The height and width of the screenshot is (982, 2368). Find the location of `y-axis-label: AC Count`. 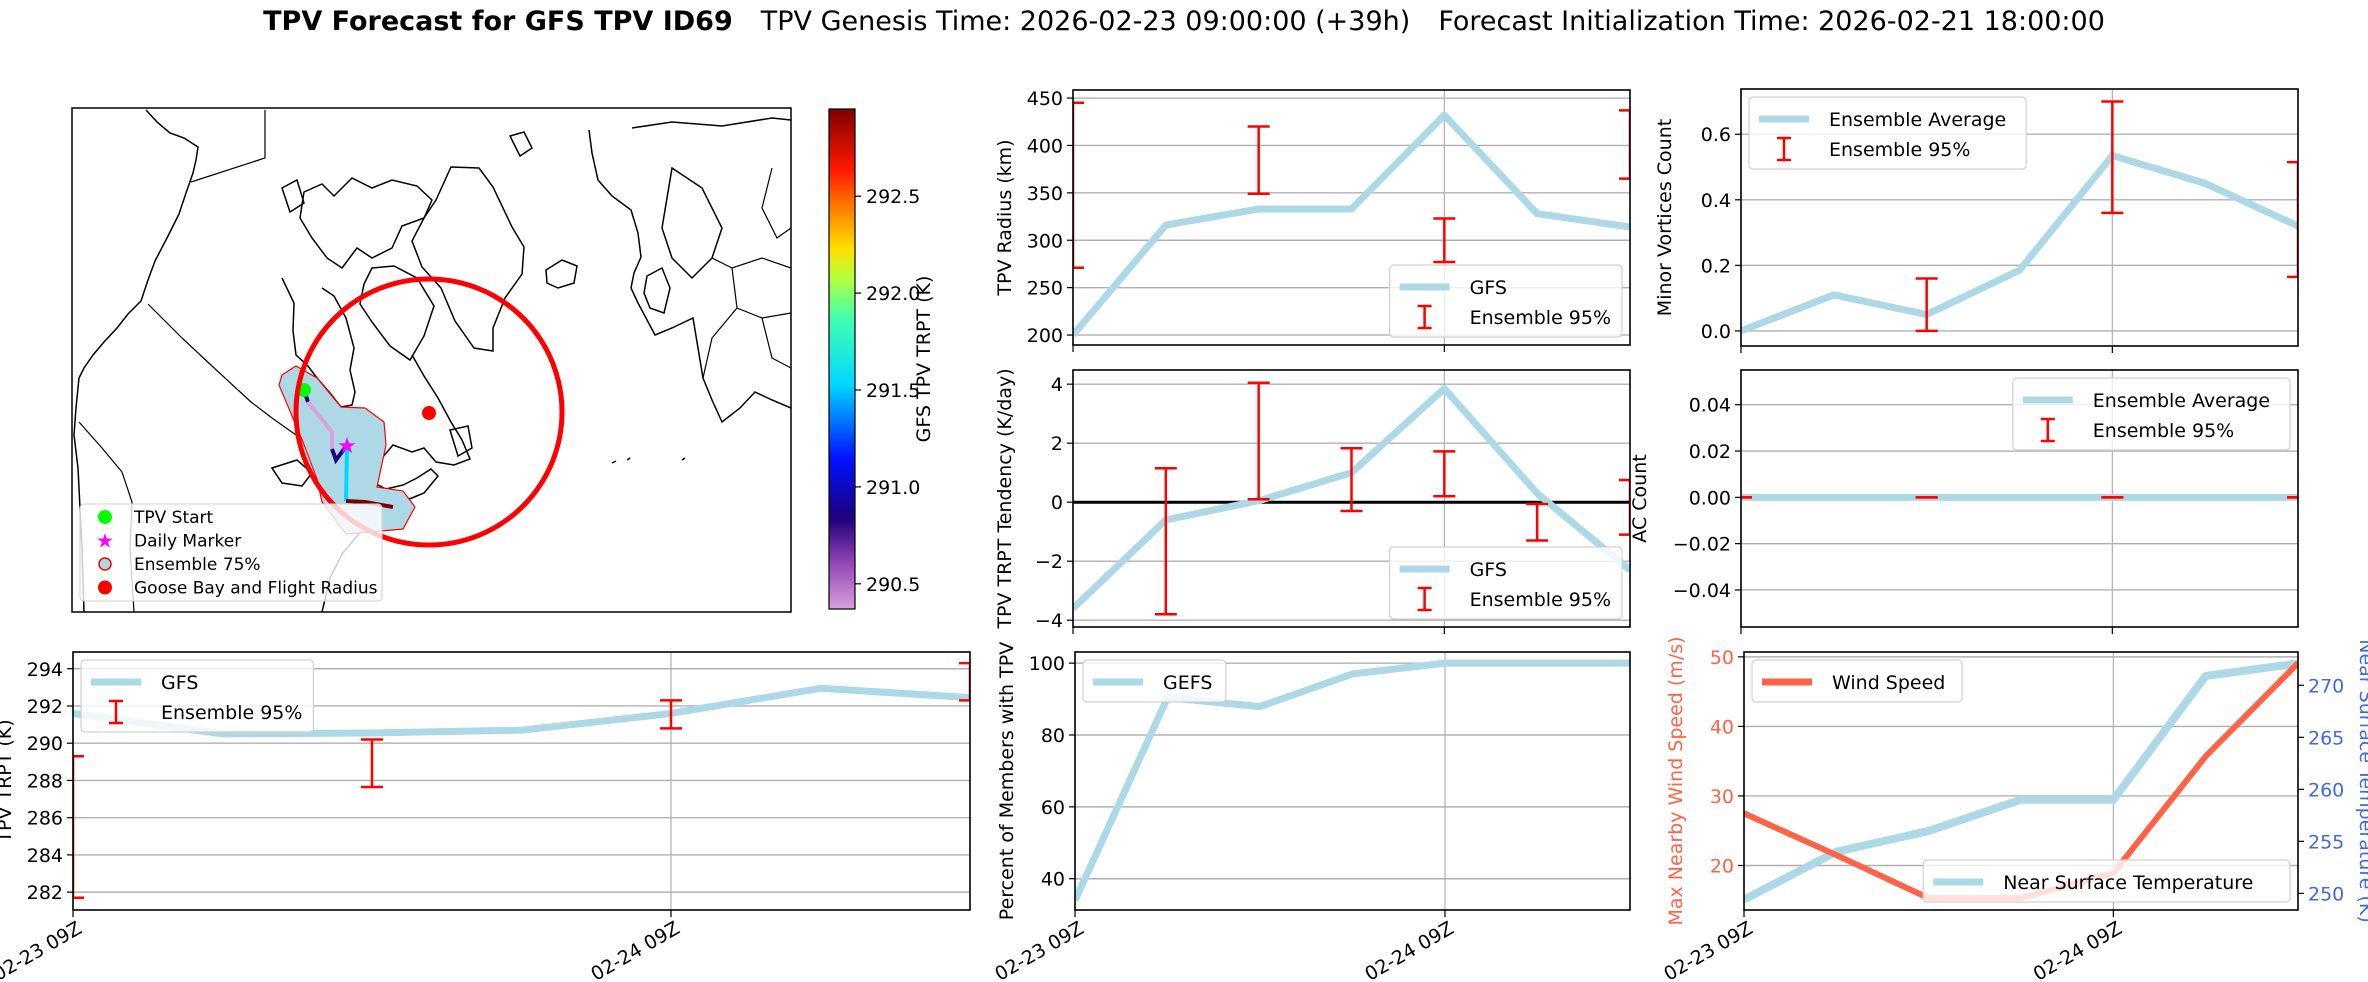

y-axis-label: AC Count is located at coordinates (1640, 498).